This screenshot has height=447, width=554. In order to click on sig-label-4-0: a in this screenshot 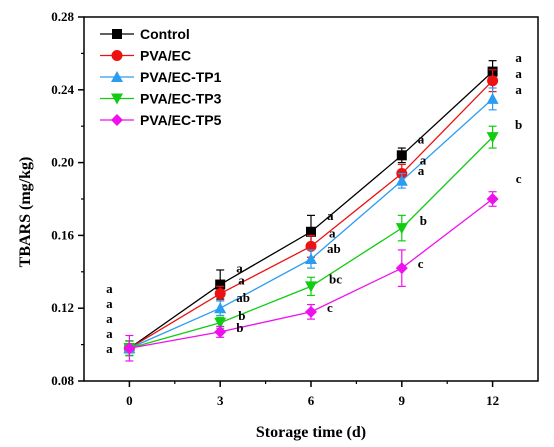, I will do `click(109, 348)`.